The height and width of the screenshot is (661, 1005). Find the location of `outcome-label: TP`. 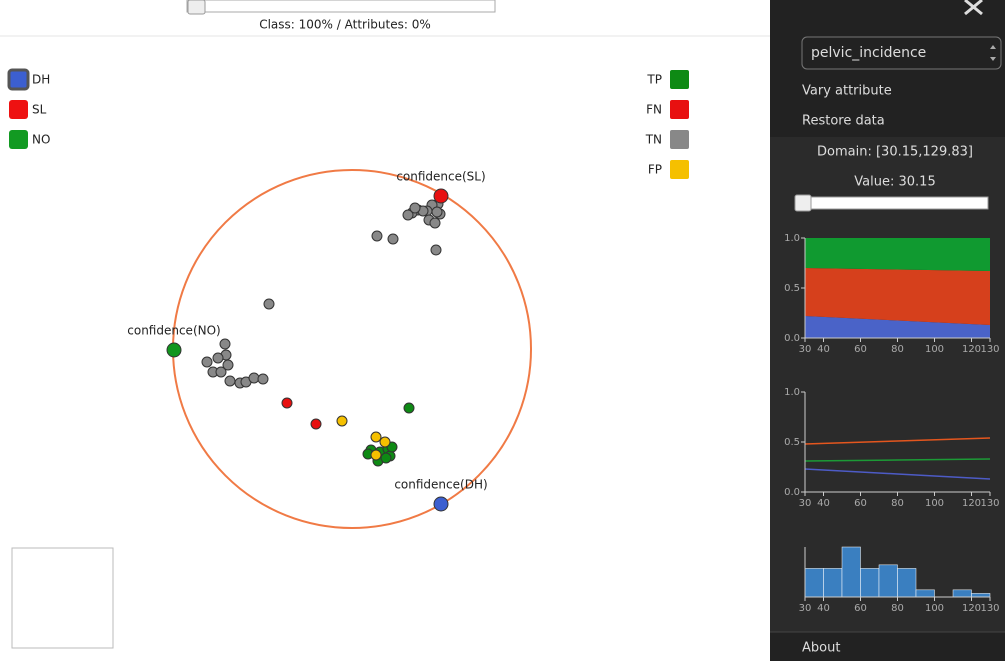

outcome-label: TP is located at coordinates (654, 80).